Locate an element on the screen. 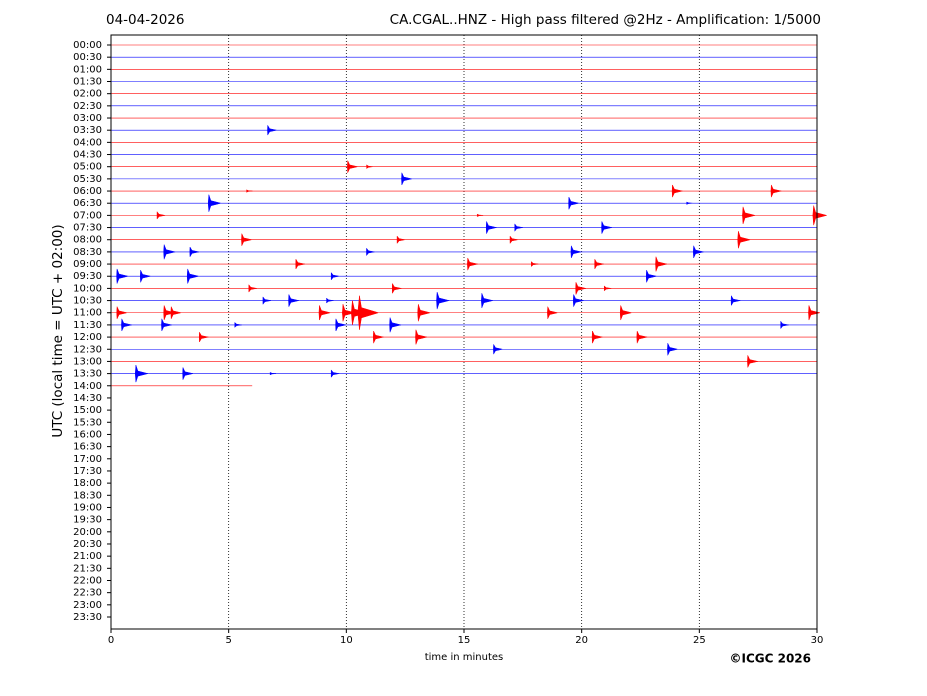  y-tick-label: 17:30 is located at coordinates (87, 471).